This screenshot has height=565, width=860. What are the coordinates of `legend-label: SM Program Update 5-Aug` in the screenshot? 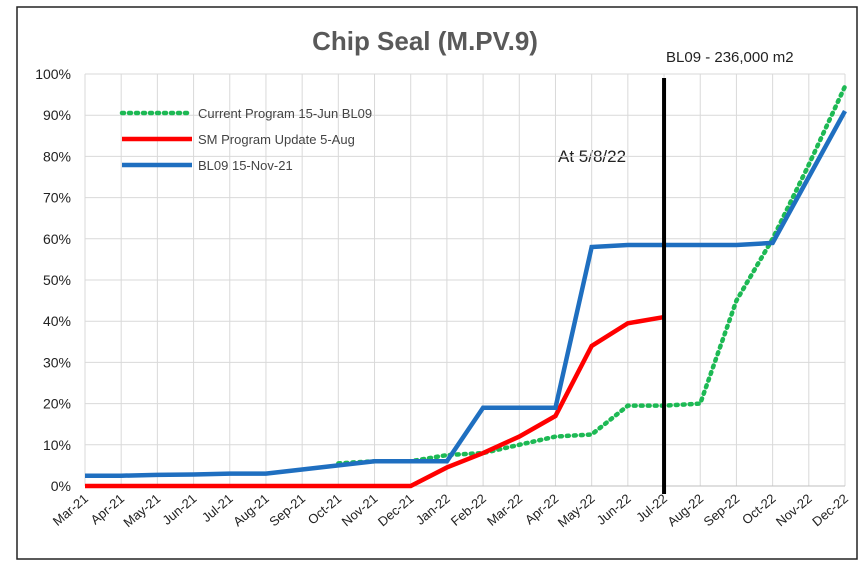 It's located at (276, 139).